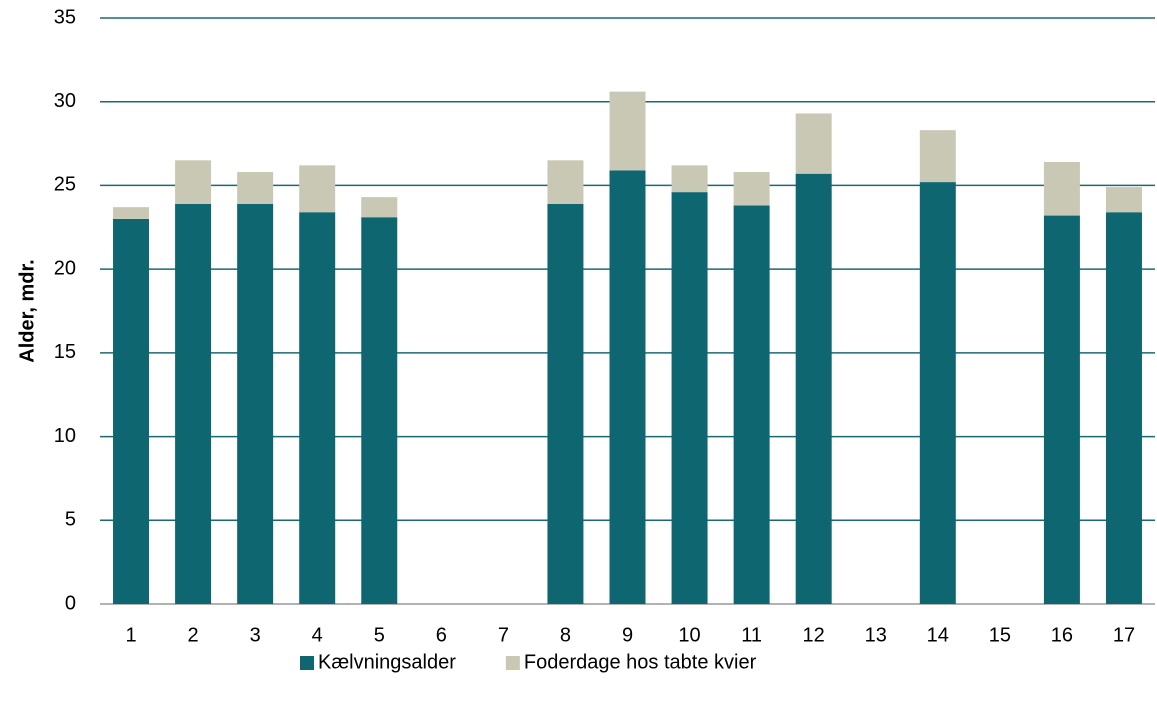 This screenshot has height=705, width=1157. Describe the element at coordinates (65, 268) in the screenshot. I see `y-tick-label: 20` at that location.